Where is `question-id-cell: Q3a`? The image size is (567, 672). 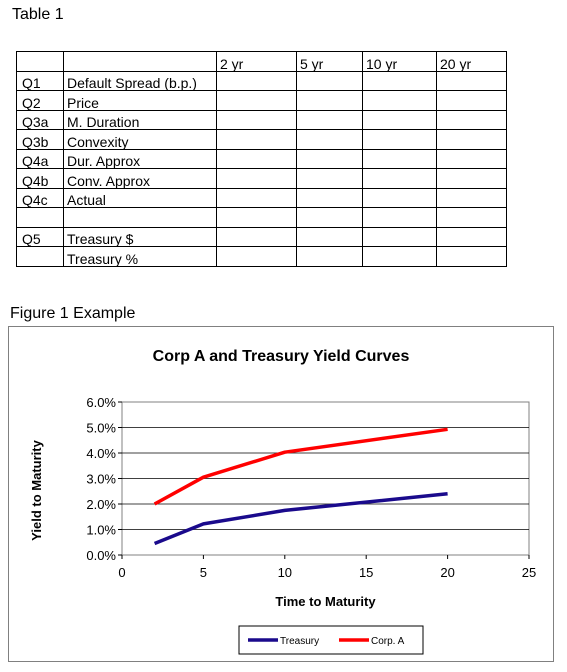 question-id-cell: Q3a is located at coordinates (40, 119).